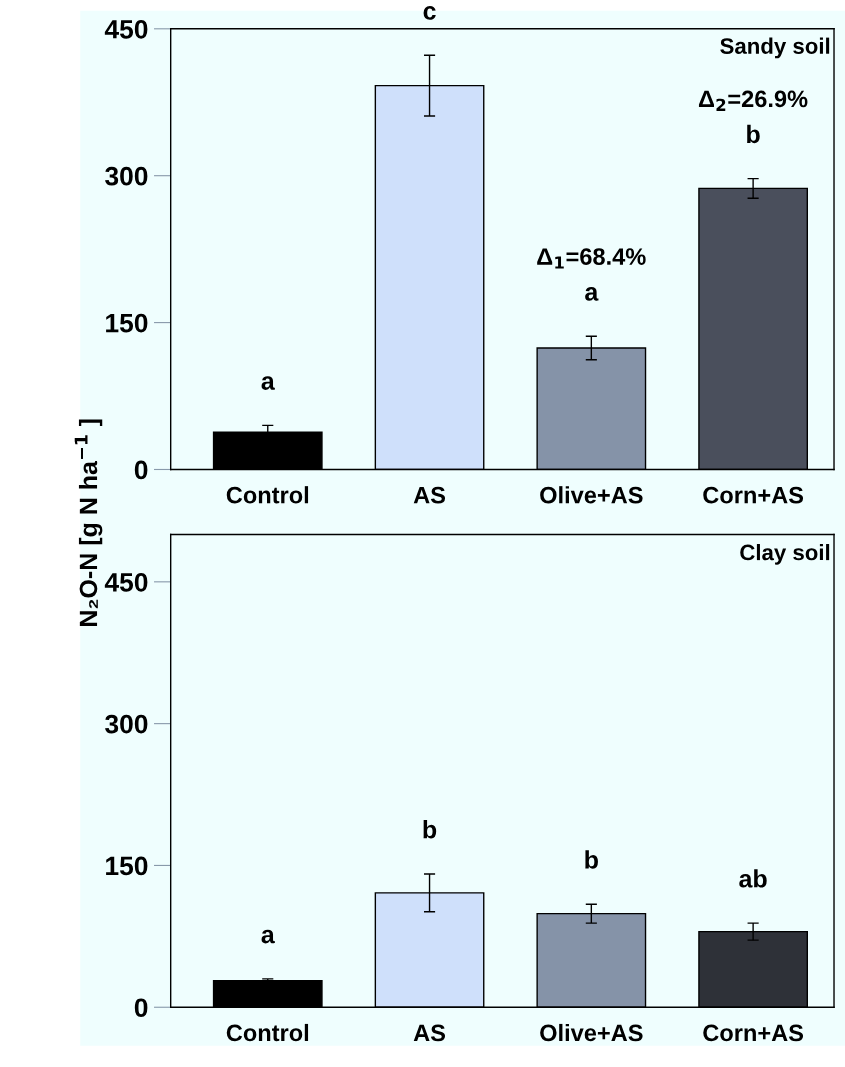  Describe the element at coordinates (753, 100) in the screenshot. I see `annotation: Δ$_{2}$=26.9%` at that location.